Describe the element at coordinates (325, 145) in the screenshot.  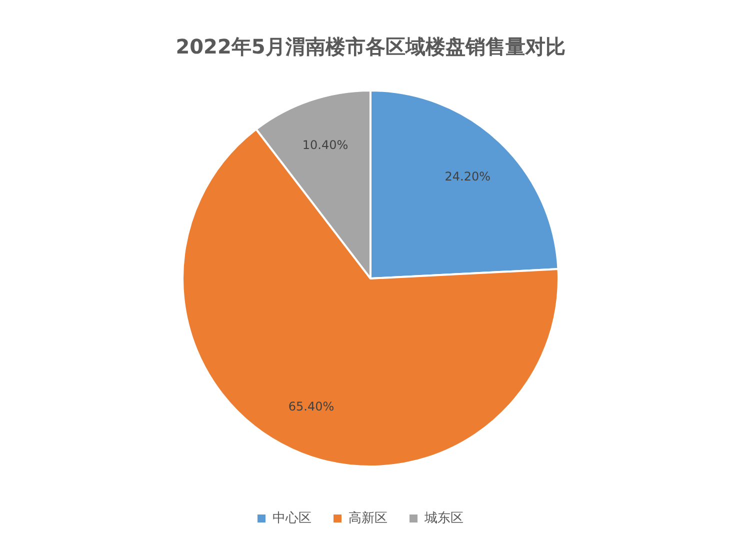
I see `data-label: 10.40%` at that location.